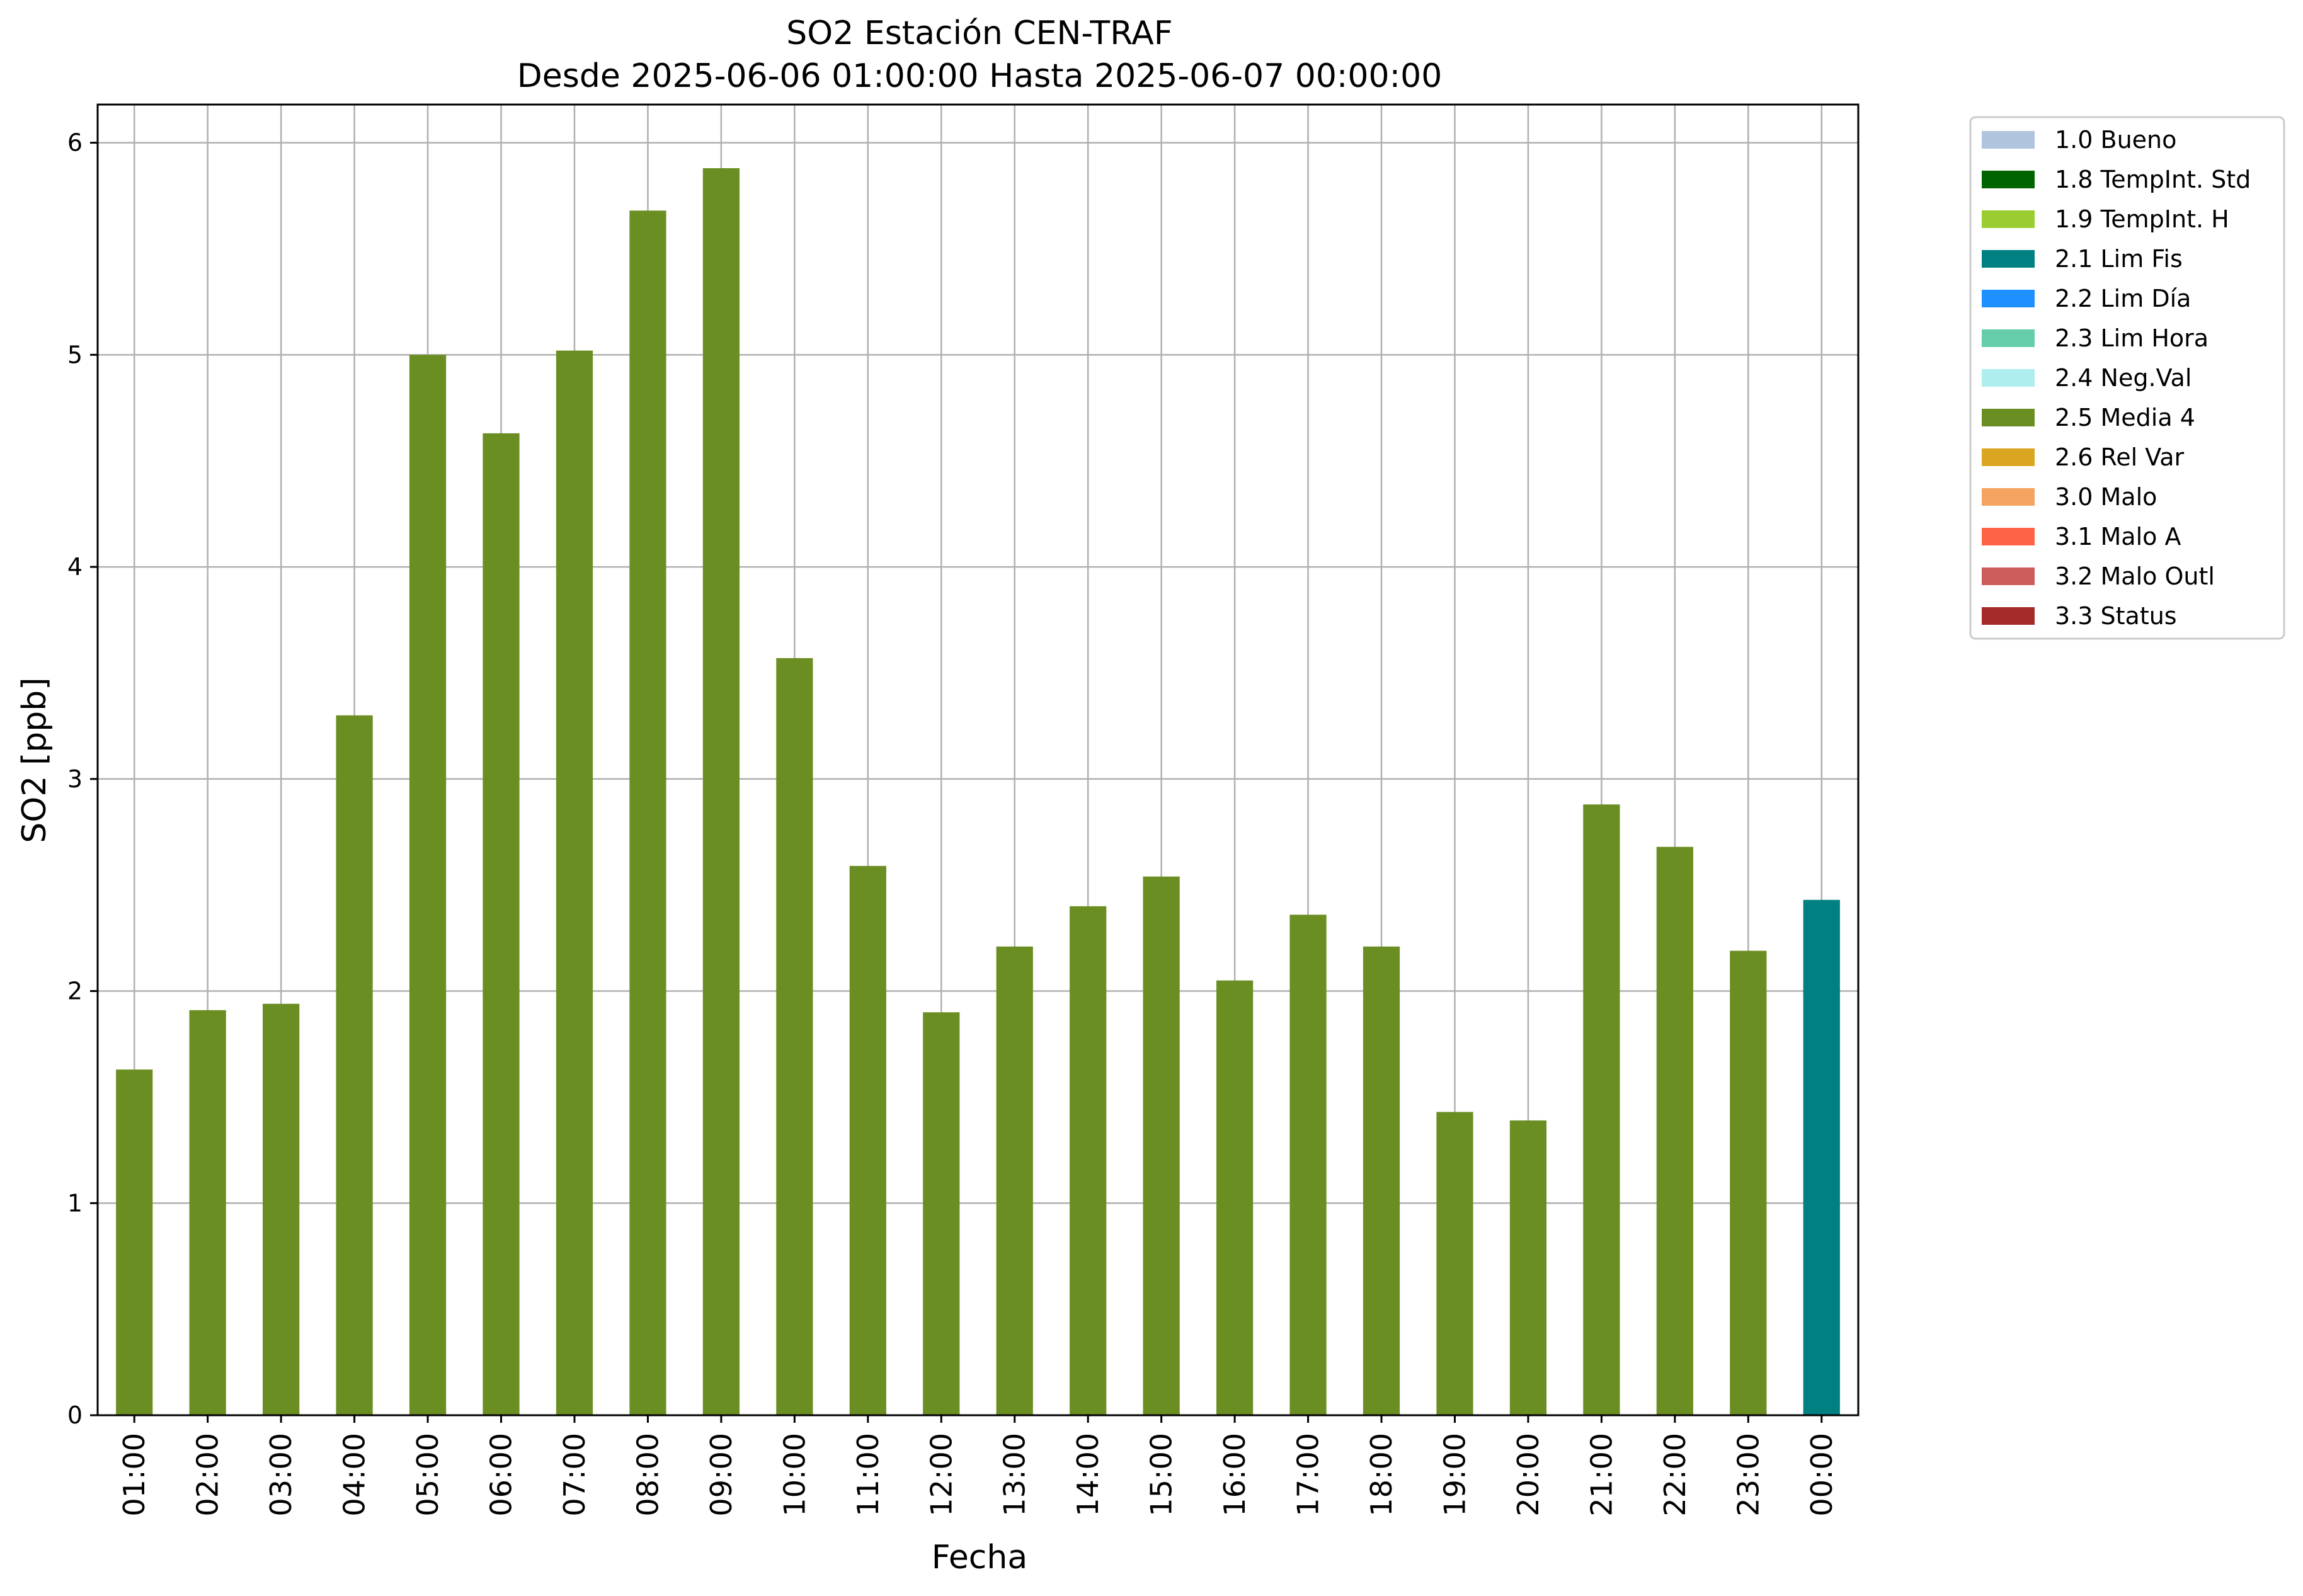  I want to click on x-tick-label: 13:00, so click(1015, 1475).